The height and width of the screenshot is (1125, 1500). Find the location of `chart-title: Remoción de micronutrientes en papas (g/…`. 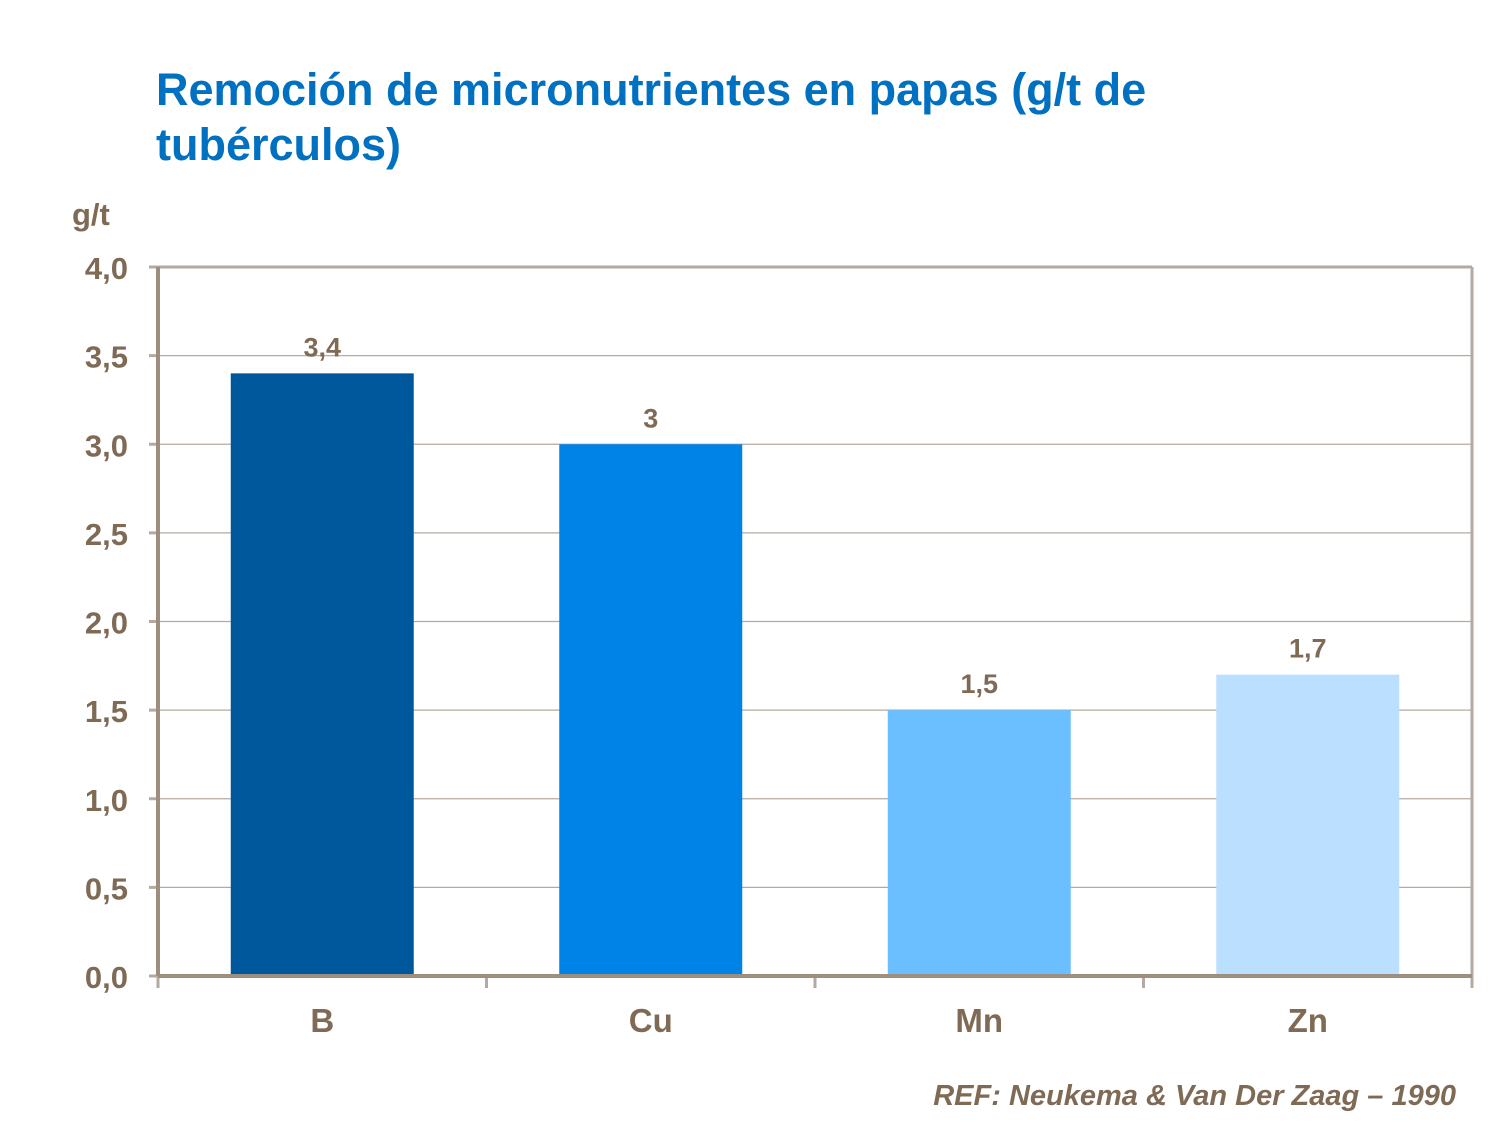

chart-title: Remoción de micronutrientes en papas (g/… is located at coordinates (651, 117).